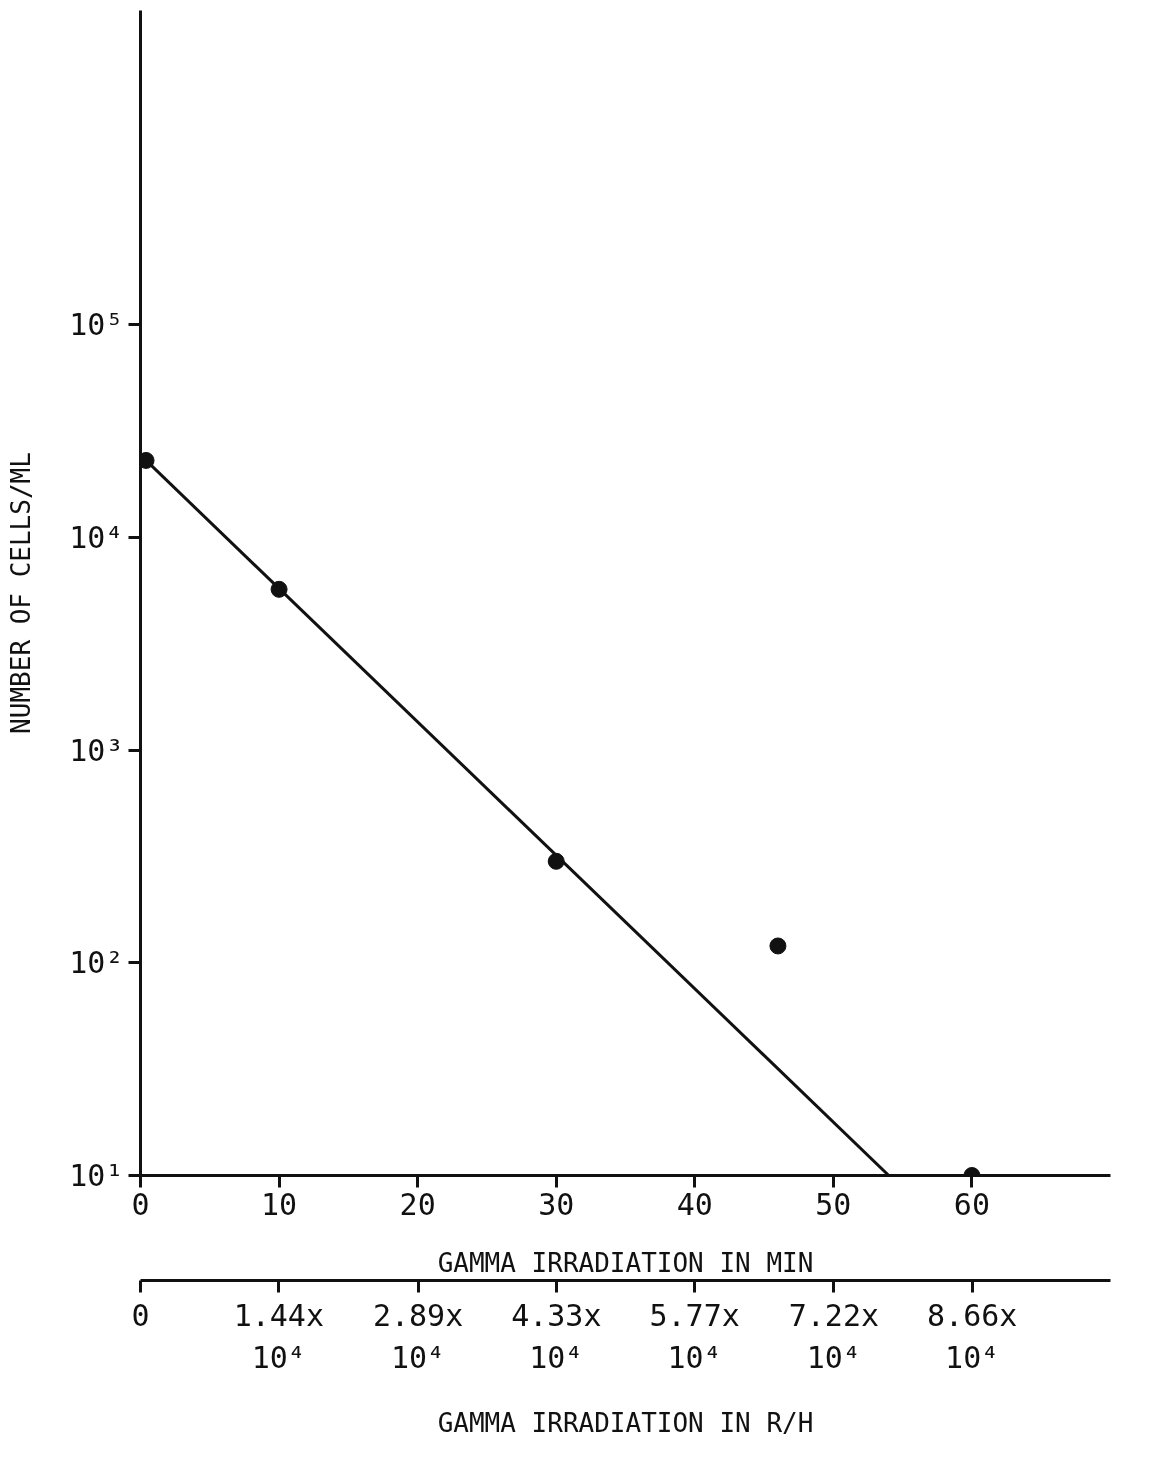  What do you see at coordinates (96, 963) in the screenshot?
I see `y-tick-label: 10²` at bounding box center [96, 963].